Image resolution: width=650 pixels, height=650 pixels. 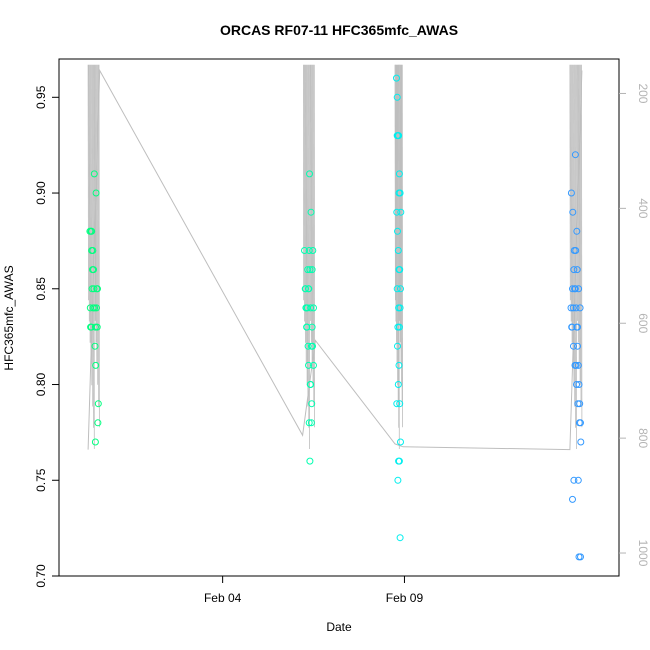 What do you see at coordinates (41, 576) in the screenshot?
I see `y-tick-label: 0.70` at bounding box center [41, 576].